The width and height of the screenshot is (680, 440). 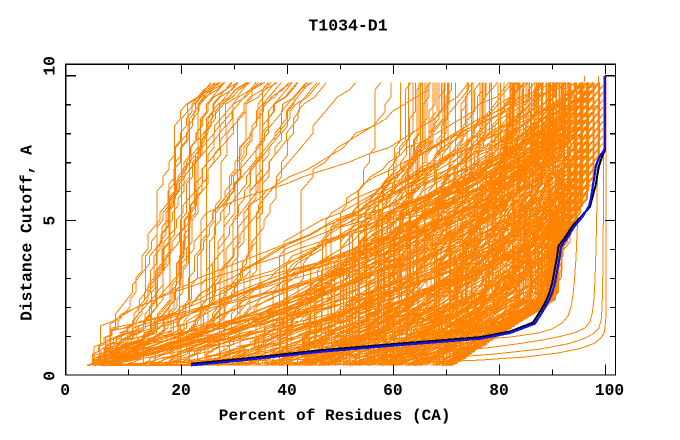 I want to click on svg-text: 10, so click(x=50, y=66).